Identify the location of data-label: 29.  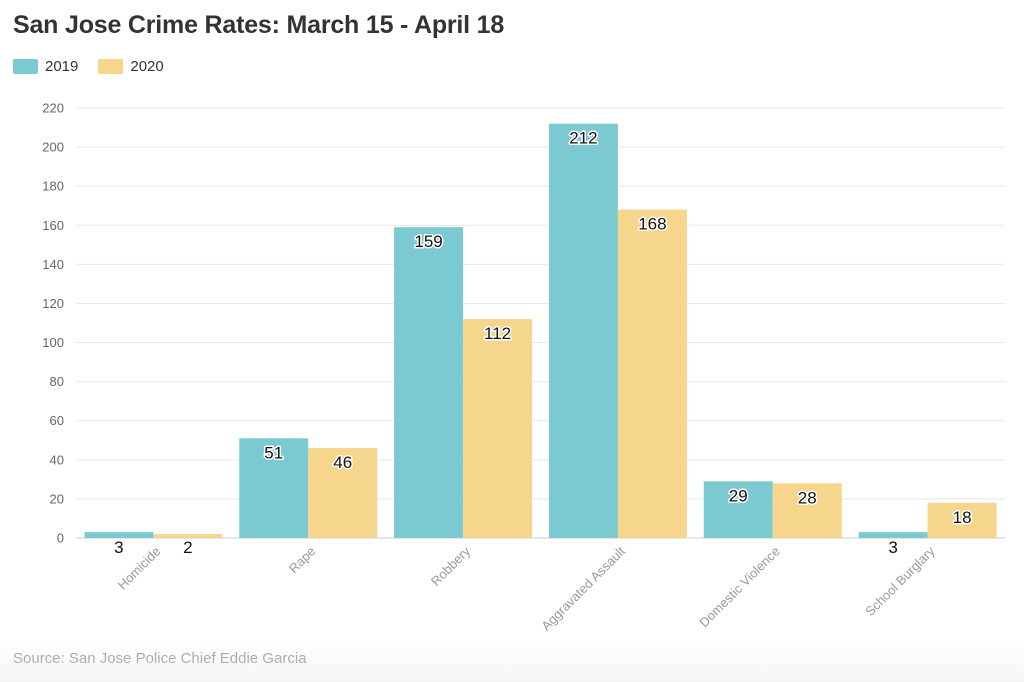
(738, 495).